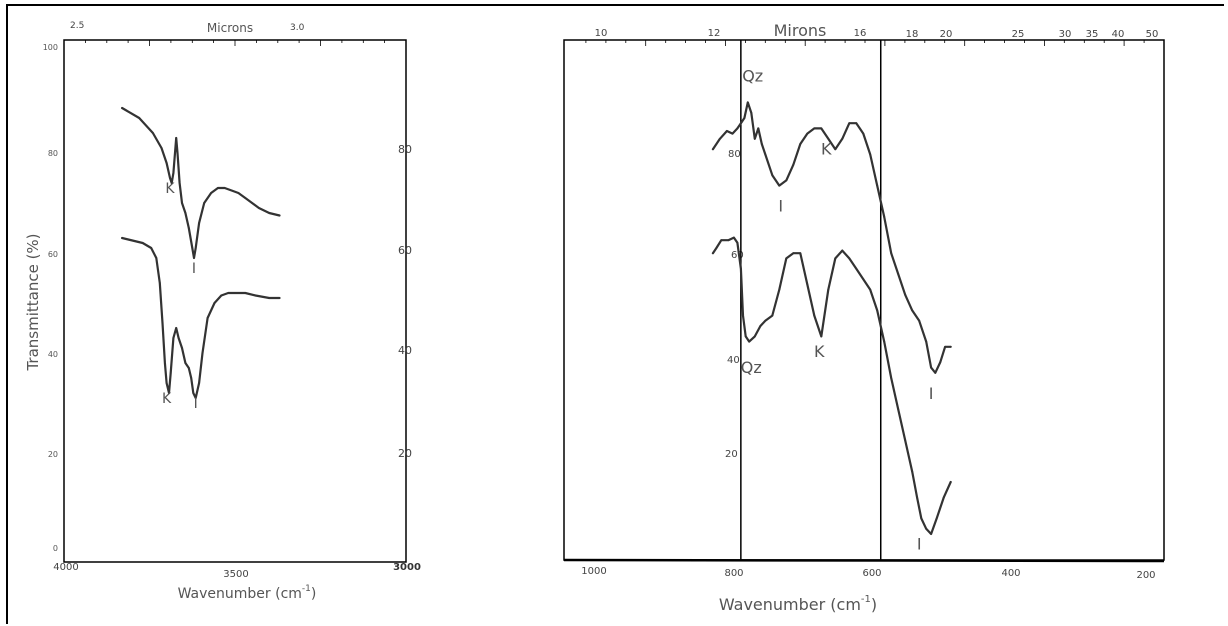 The height and width of the screenshot is (626, 1228). What do you see at coordinates (194, 269) in the screenshot?
I see `left-peak-label: I` at bounding box center [194, 269].